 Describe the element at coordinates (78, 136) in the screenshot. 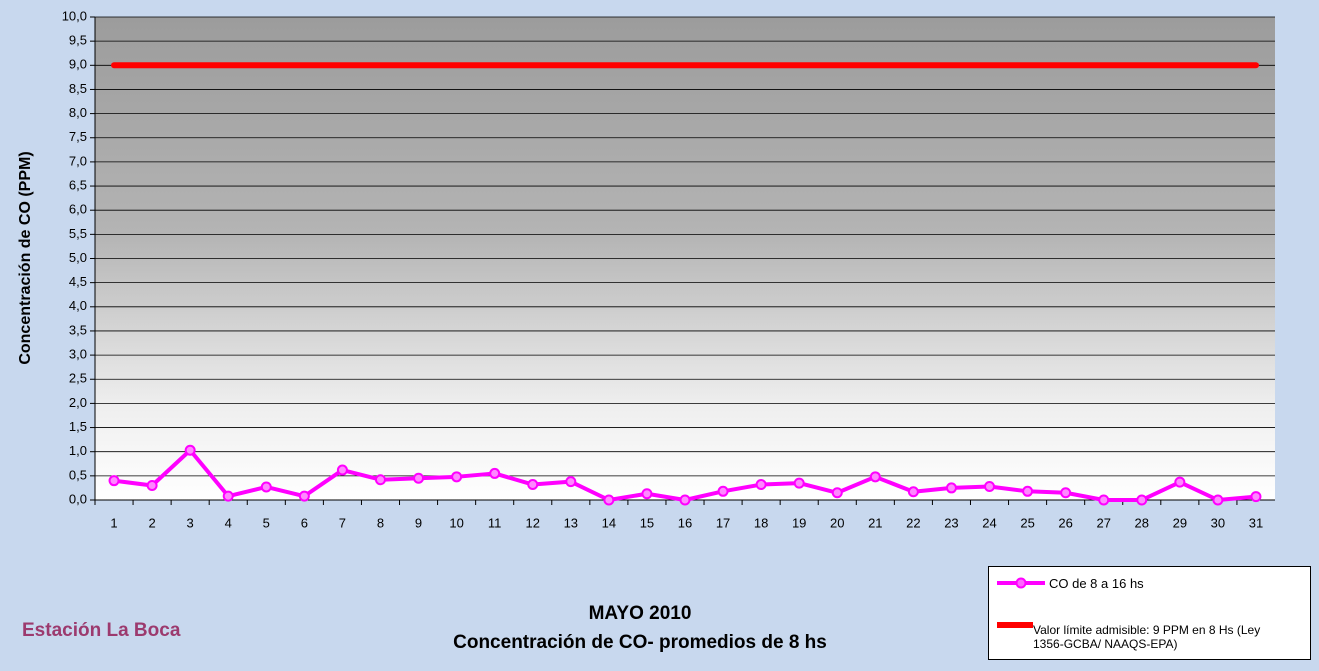

I see `y-tick-label: 7,5` at that location.